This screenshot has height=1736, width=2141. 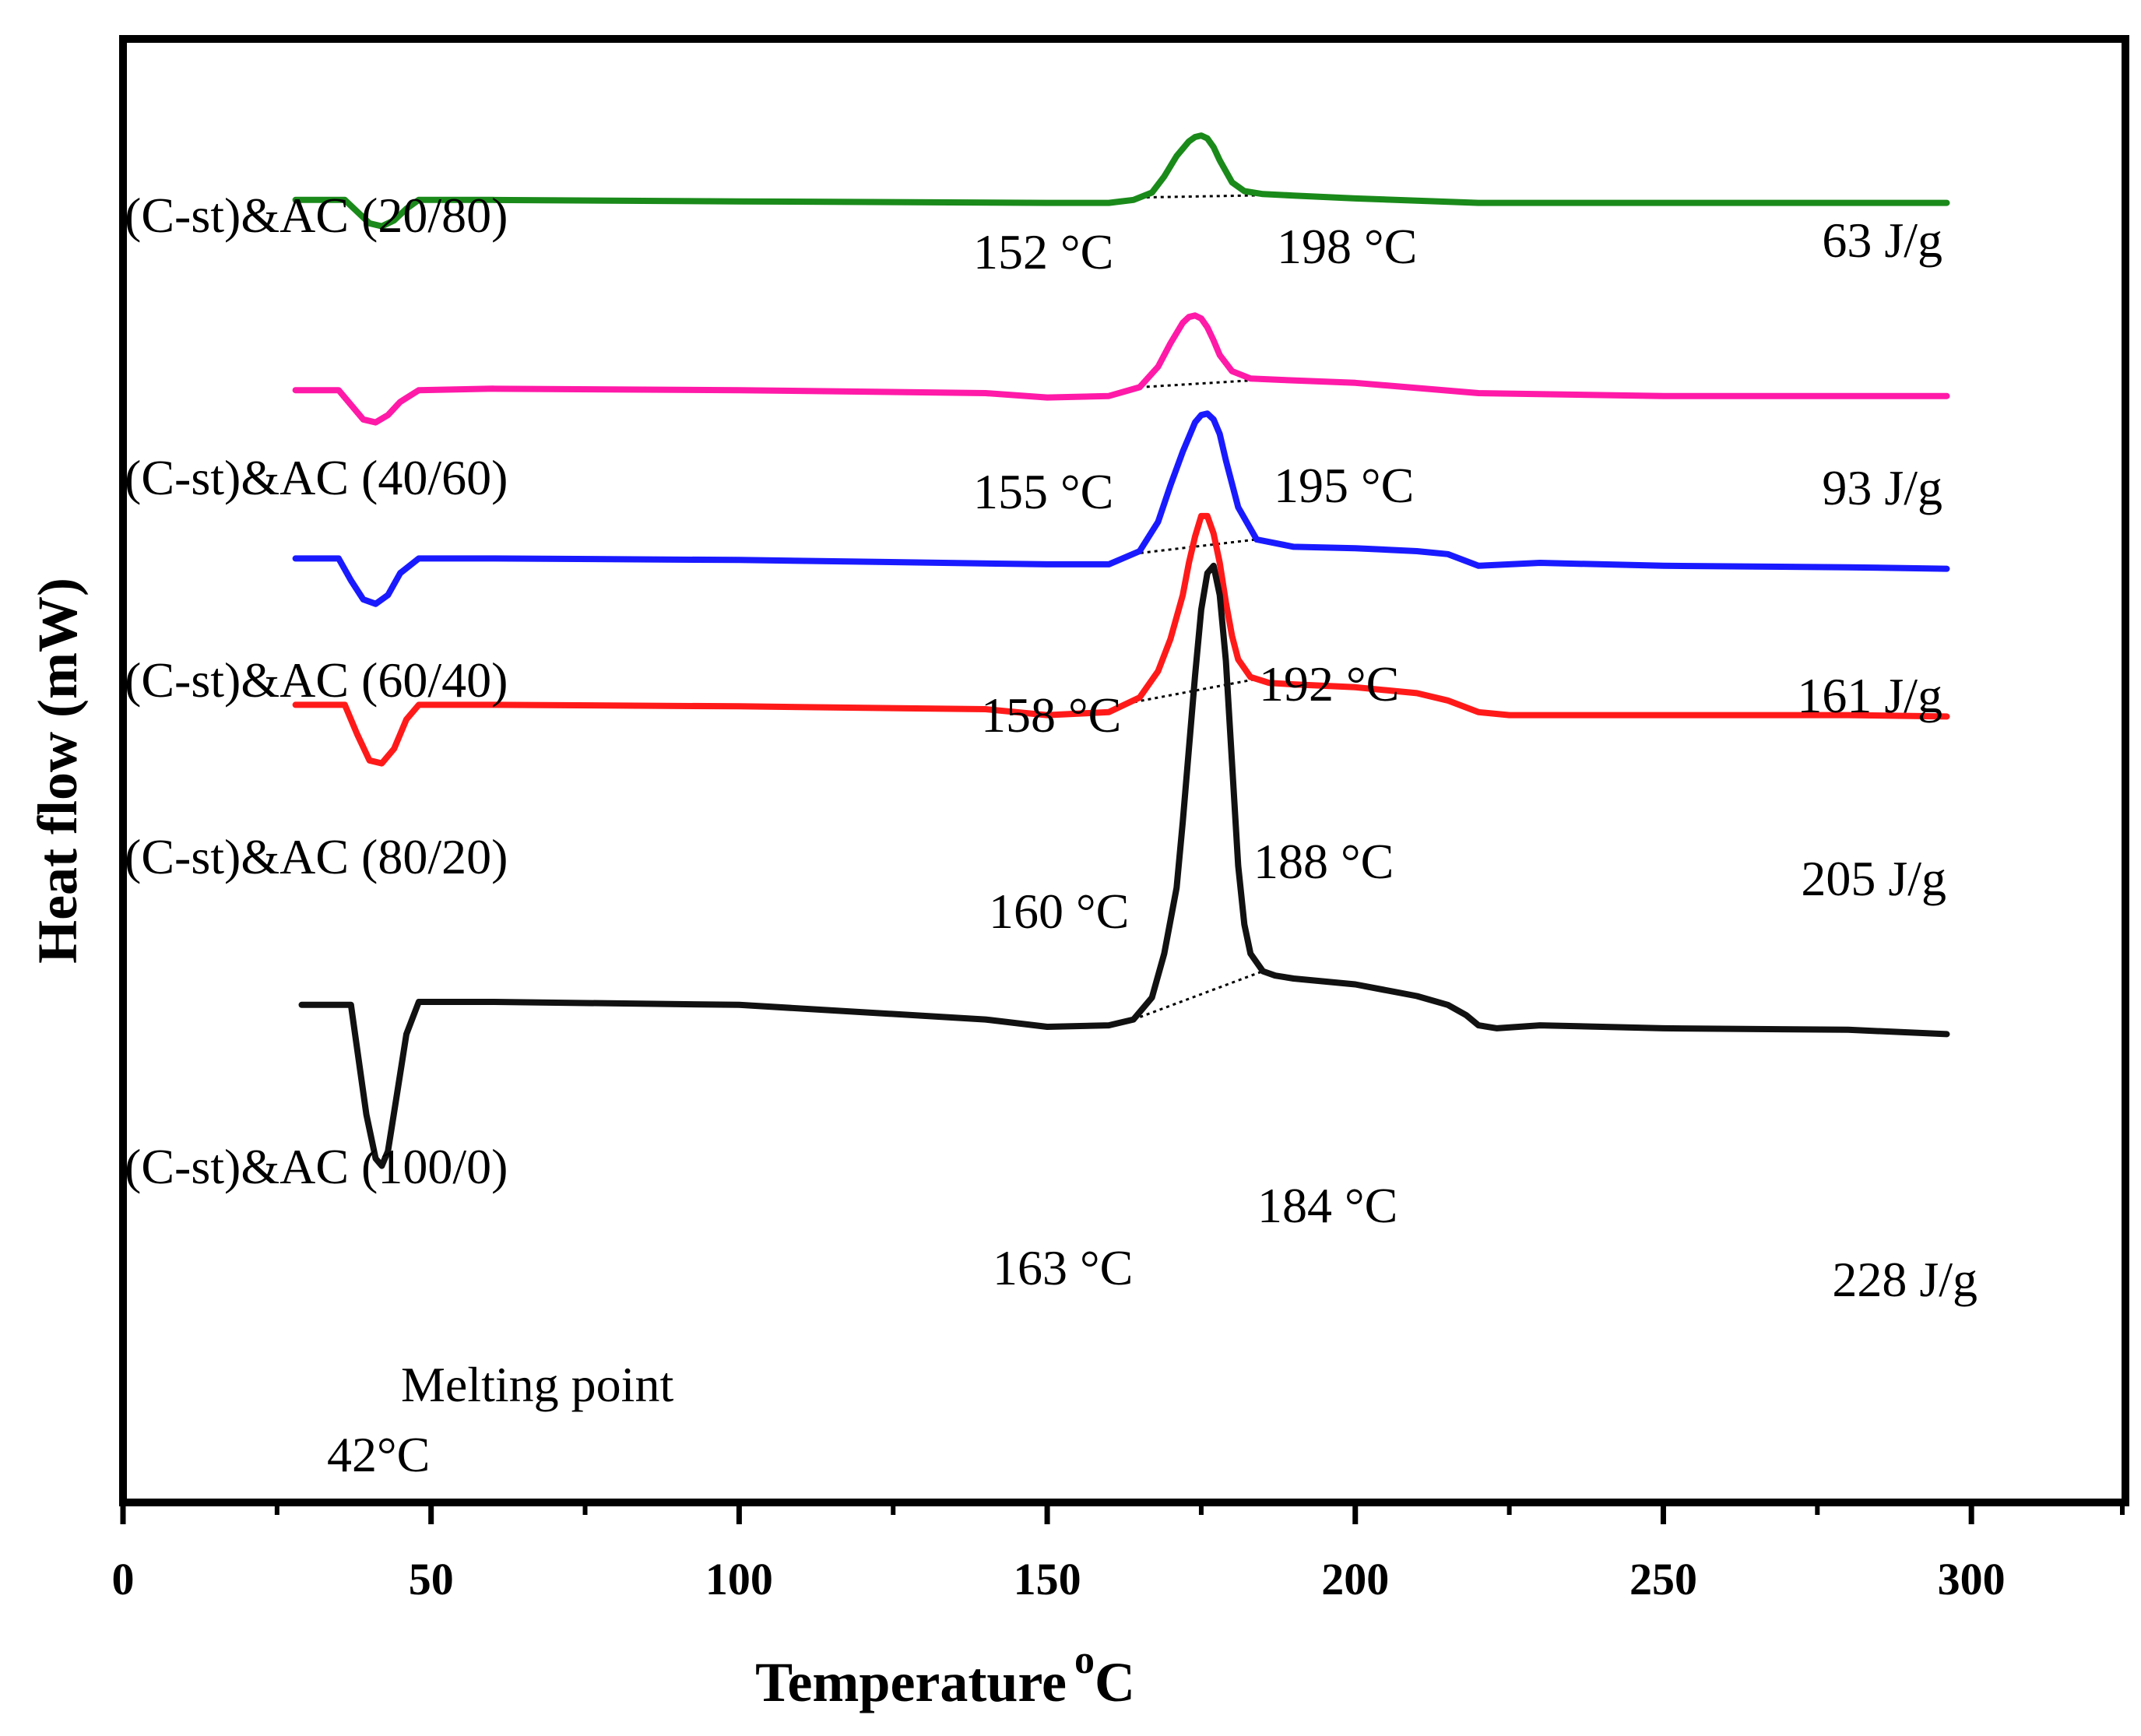 What do you see at coordinates (1043, 251) in the screenshot?
I see `onset-temperature-label: 152 °C` at bounding box center [1043, 251].